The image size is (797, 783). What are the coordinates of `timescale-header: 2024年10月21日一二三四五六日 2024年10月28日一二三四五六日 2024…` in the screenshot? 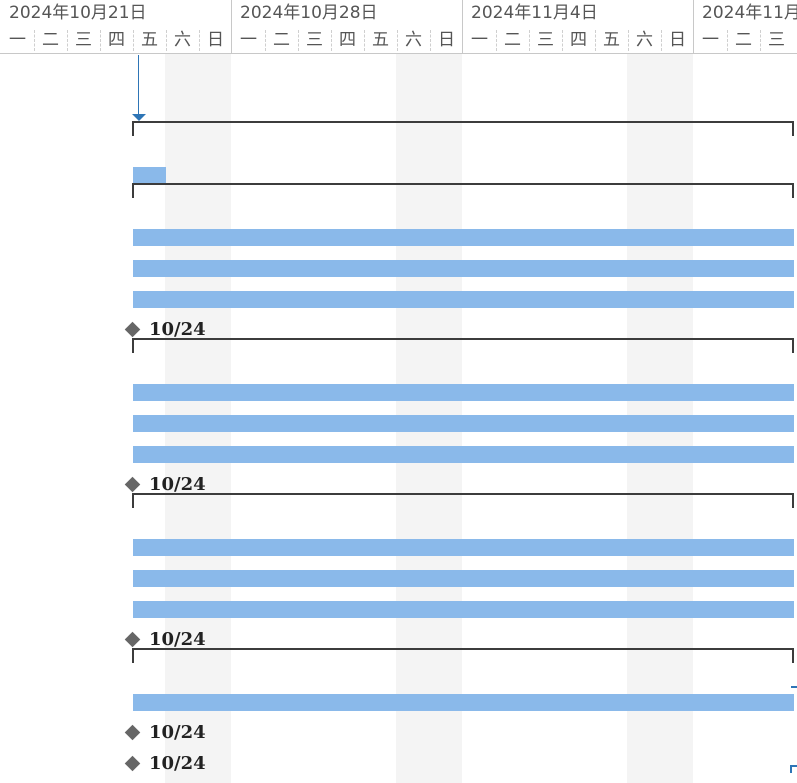 It's located at (398, 27).